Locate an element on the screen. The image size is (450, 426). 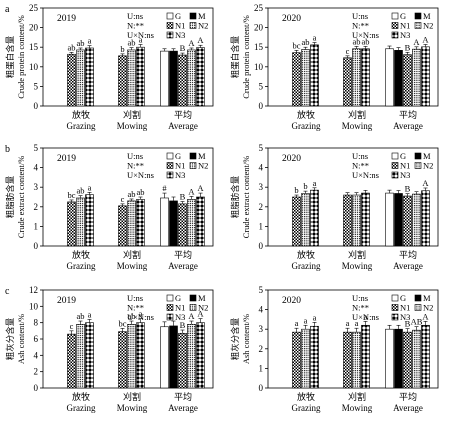
y-axis-label-en: Ash content/% is located at coordinates (246, 339).